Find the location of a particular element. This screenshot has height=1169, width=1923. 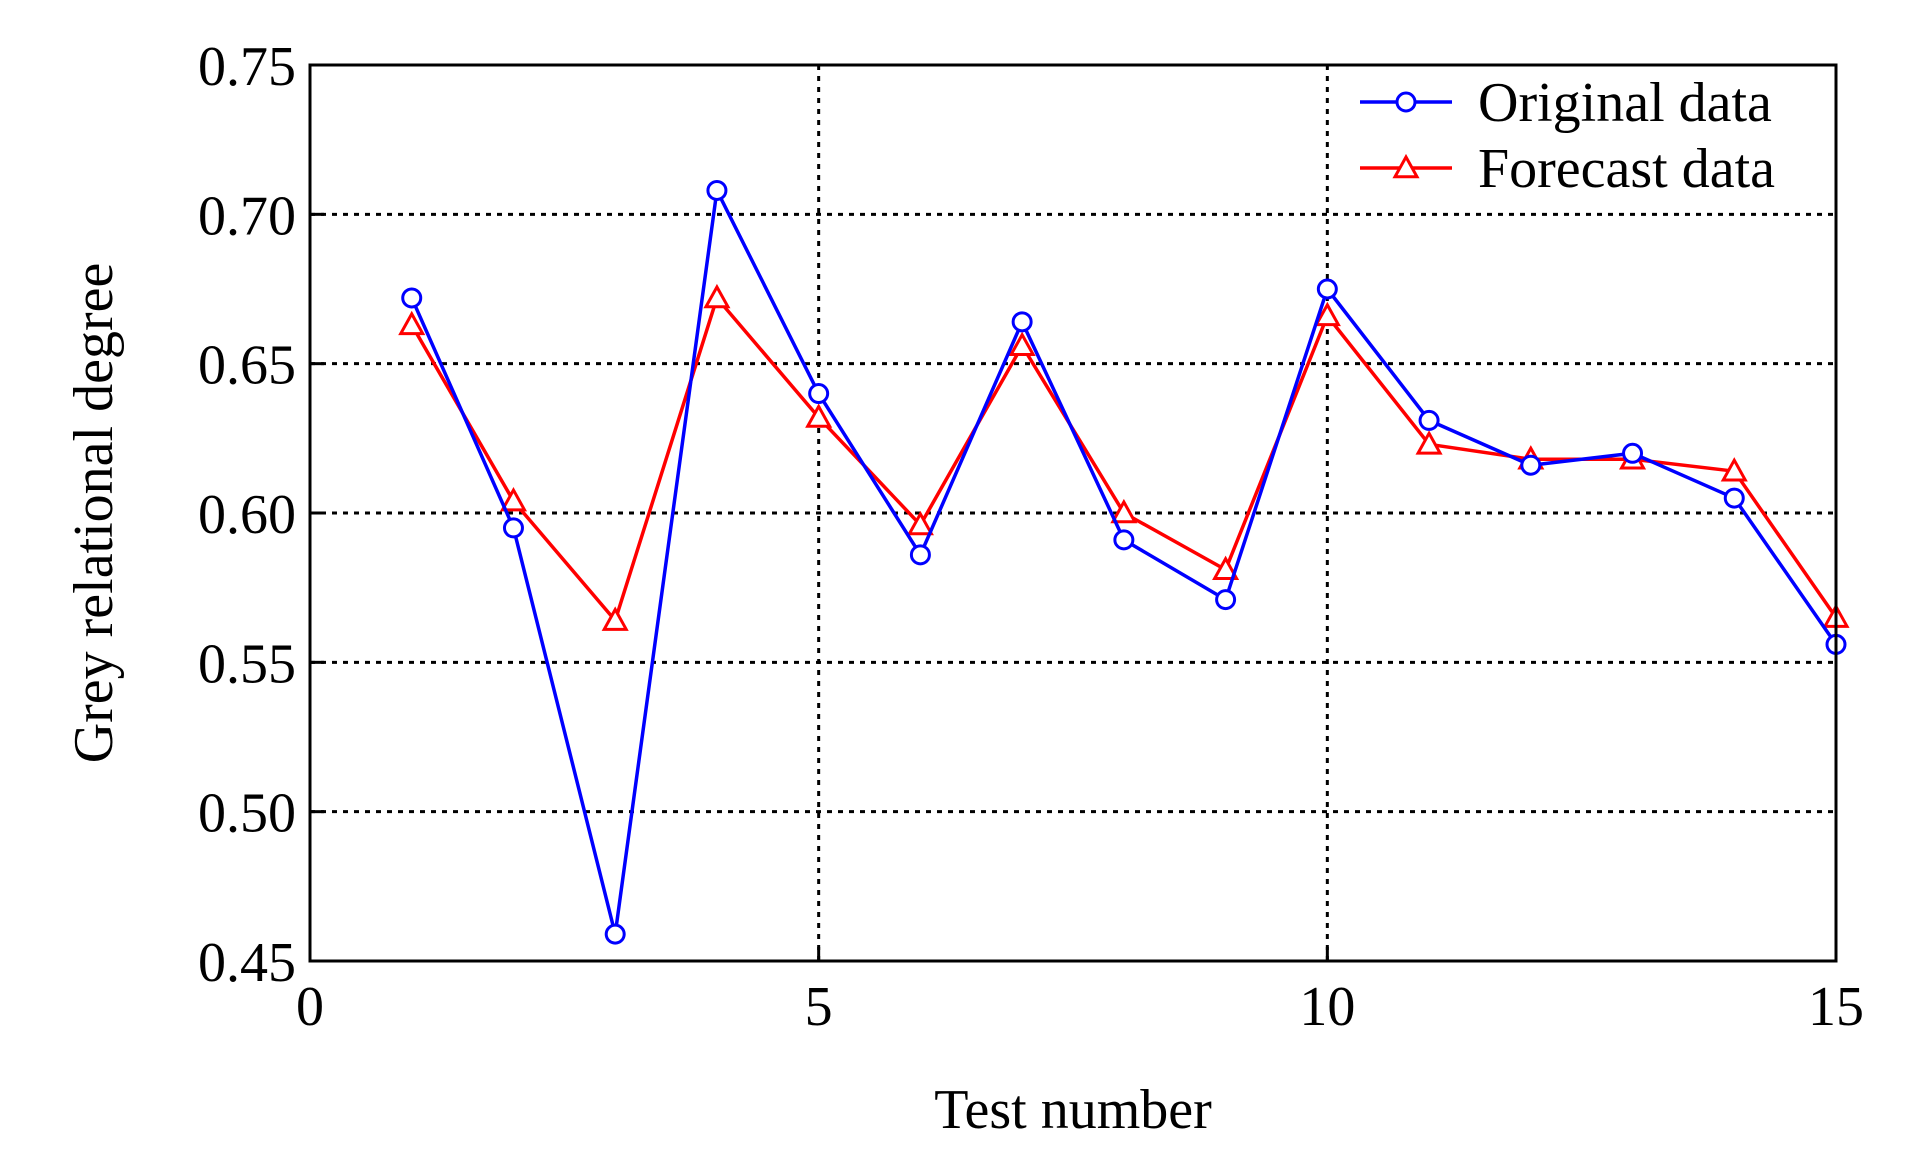

y-tick-label: 0.75 is located at coordinates (247, 67).